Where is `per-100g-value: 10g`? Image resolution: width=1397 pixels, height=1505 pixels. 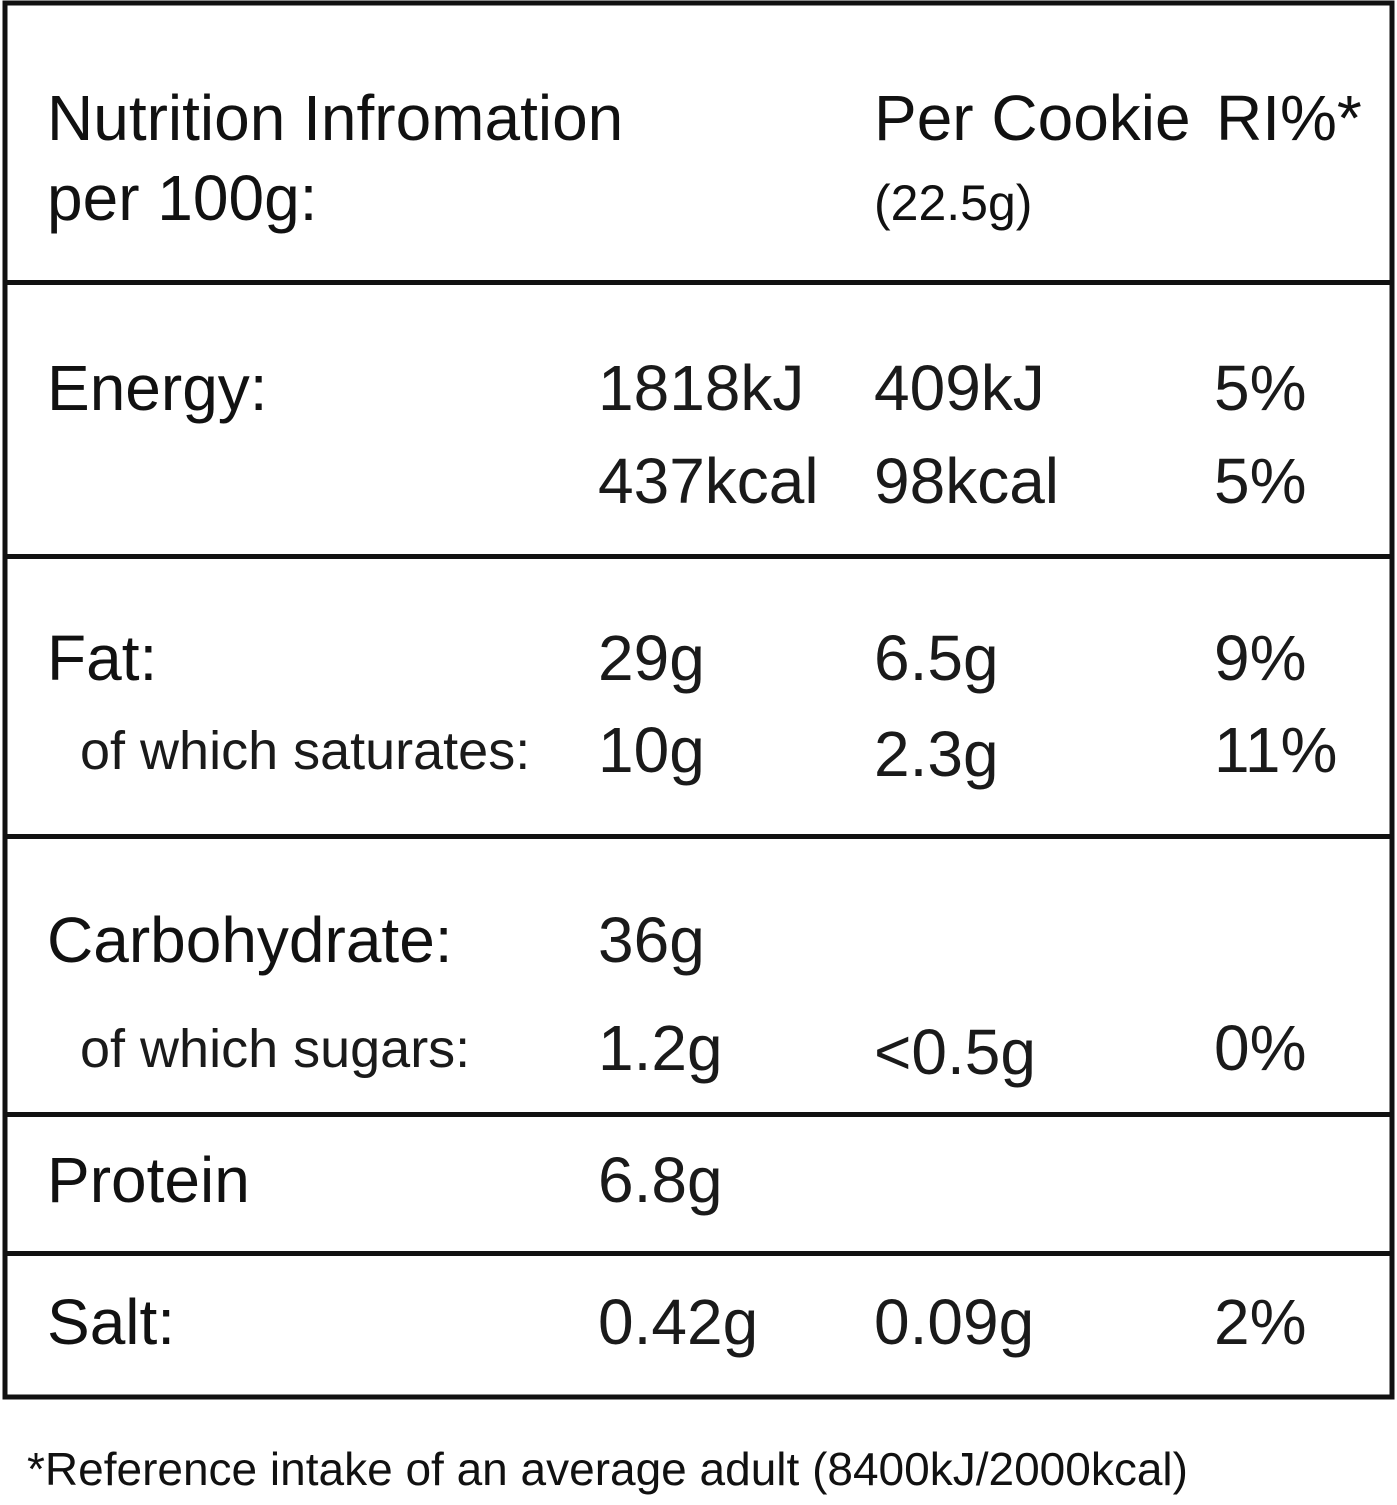
per-100g-value: 10g is located at coordinates (651, 750).